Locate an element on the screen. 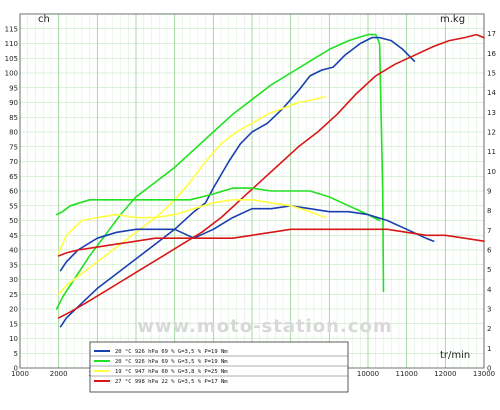 Image resolution: width=500 pixels, height=410 pixels. x-tick-label: 1000 is located at coordinates (20, 374).